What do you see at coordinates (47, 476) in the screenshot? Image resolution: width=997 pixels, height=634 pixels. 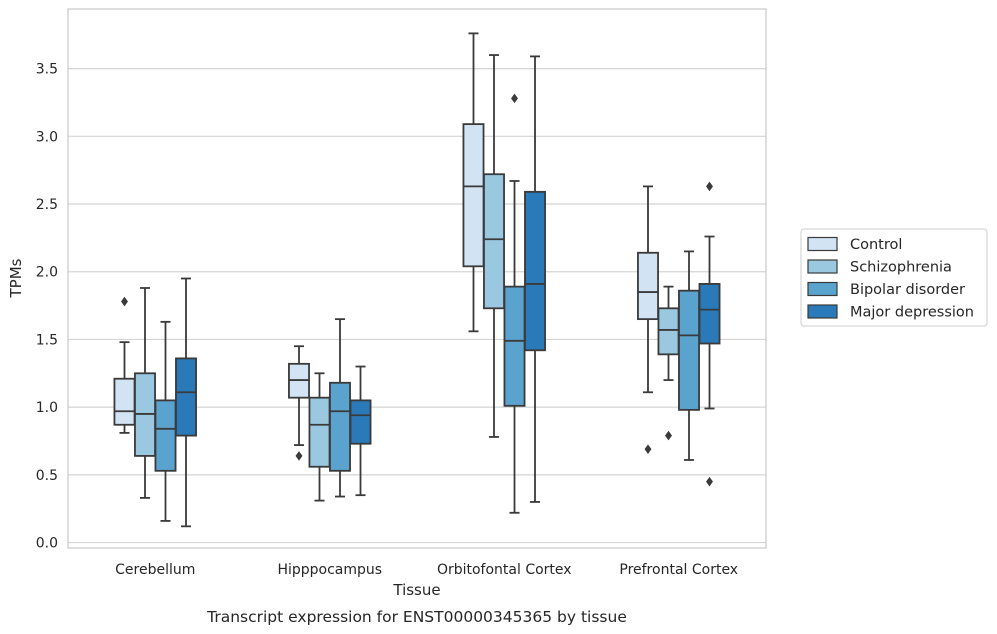 I see `y-tick-label: 0.5` at bounding box center [47, 476].